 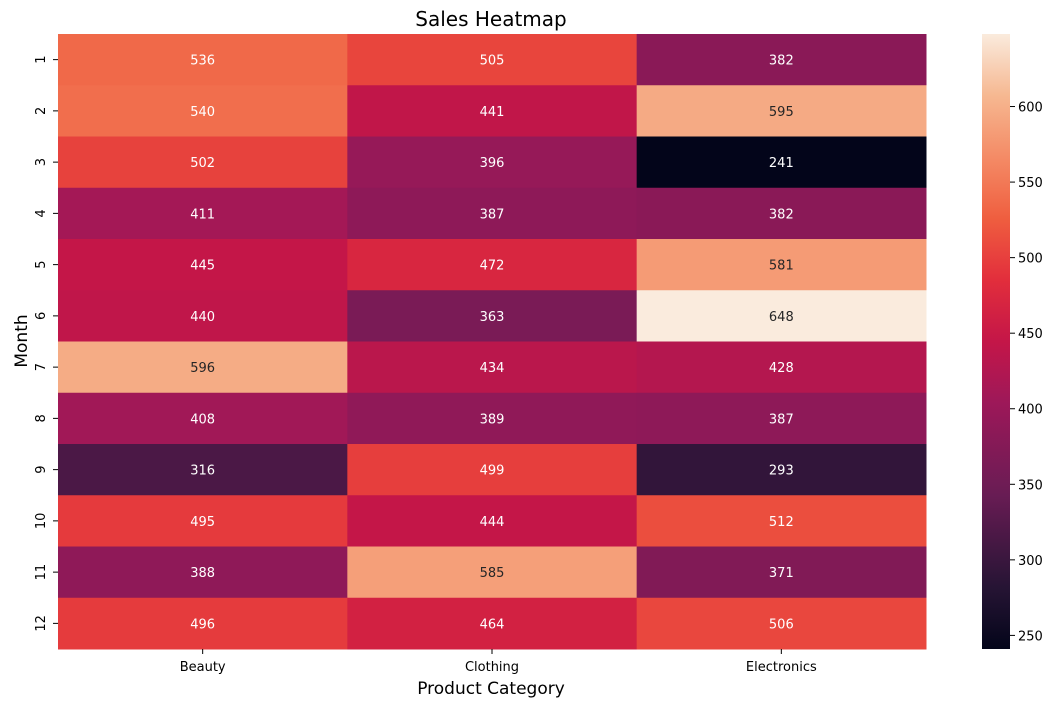 I want to click on cell-value-label: 388, so click(x=202, y=573).